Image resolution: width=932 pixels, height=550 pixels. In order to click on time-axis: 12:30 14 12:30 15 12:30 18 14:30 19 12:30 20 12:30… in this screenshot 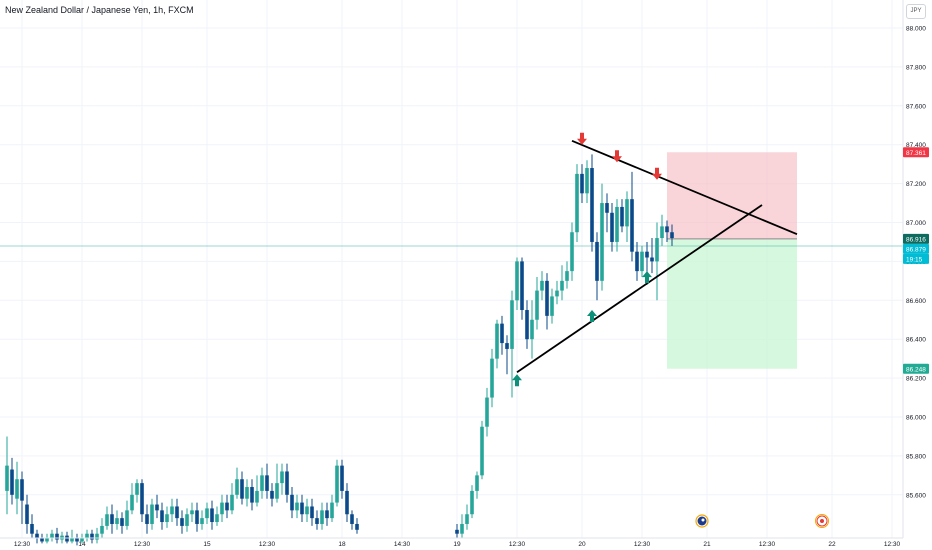, I will do `click(451, 542)`.